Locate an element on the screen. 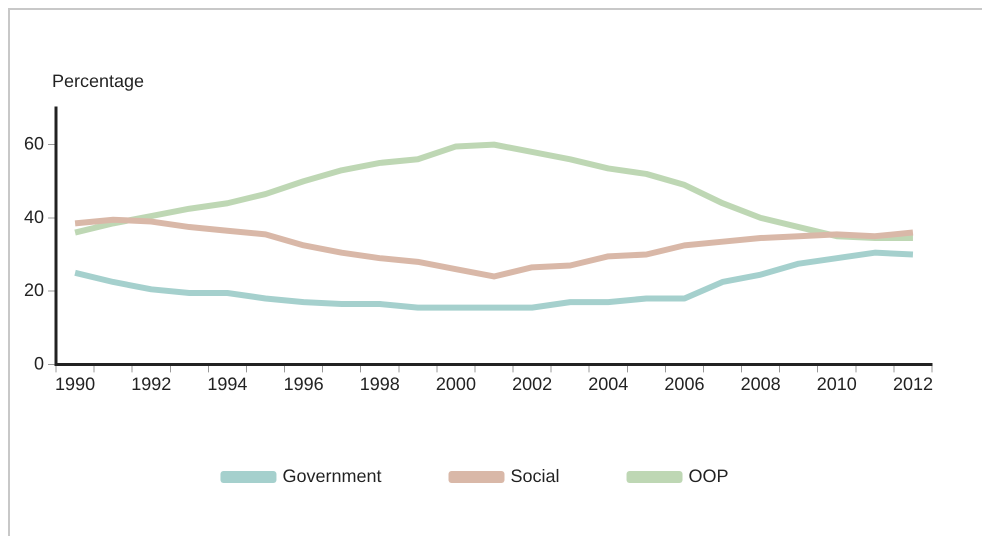  y-tick-label: 20 is located at coordinates (34, 290).